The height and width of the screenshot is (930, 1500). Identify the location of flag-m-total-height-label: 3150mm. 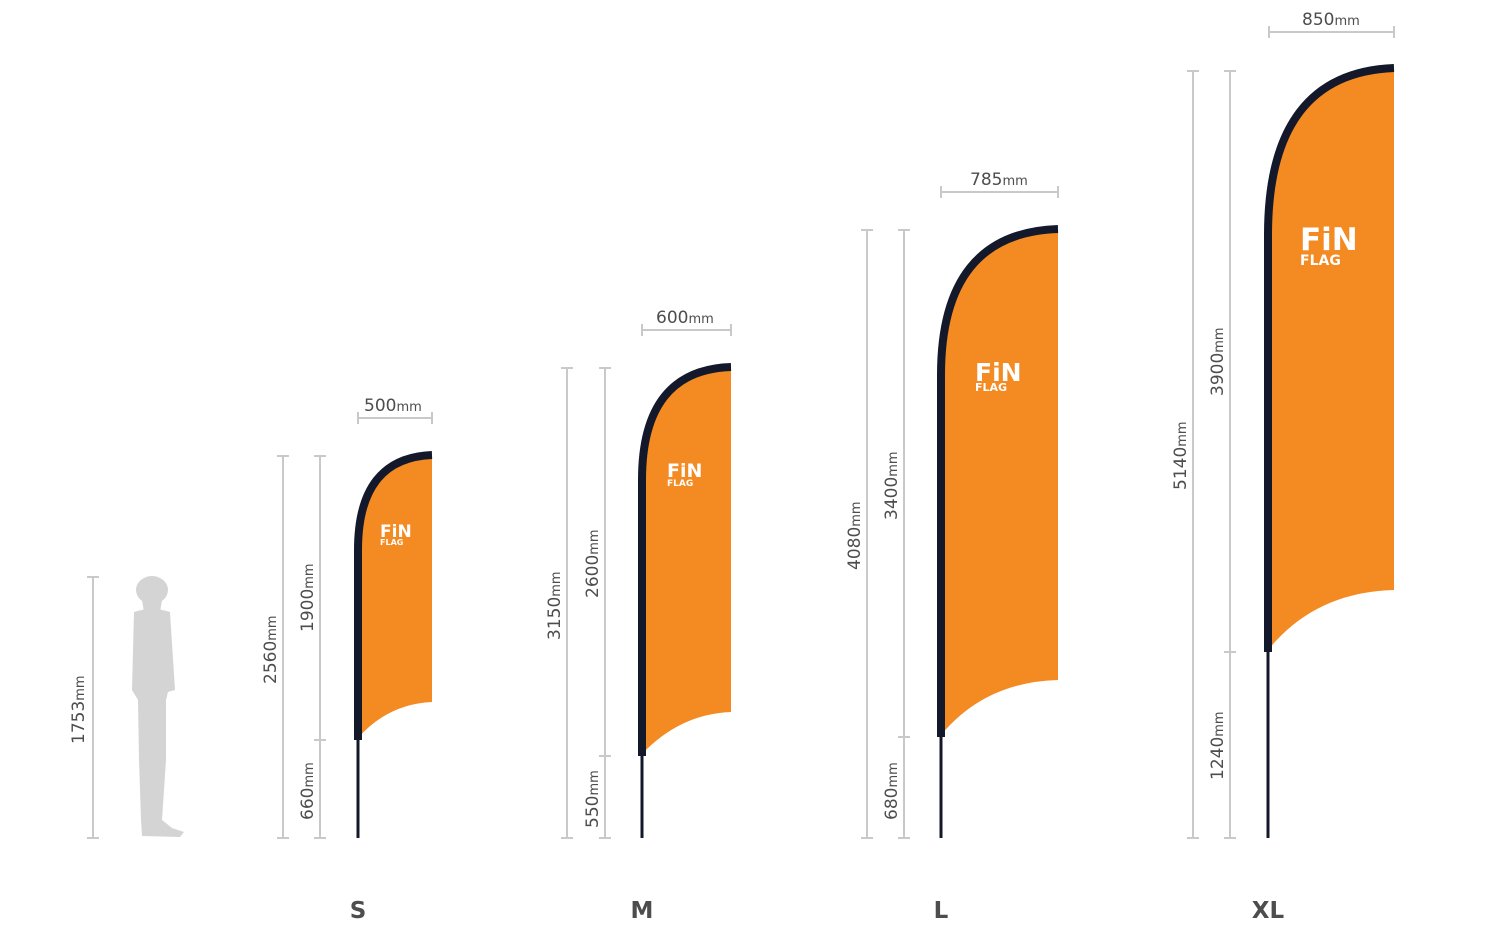
(555, 605).